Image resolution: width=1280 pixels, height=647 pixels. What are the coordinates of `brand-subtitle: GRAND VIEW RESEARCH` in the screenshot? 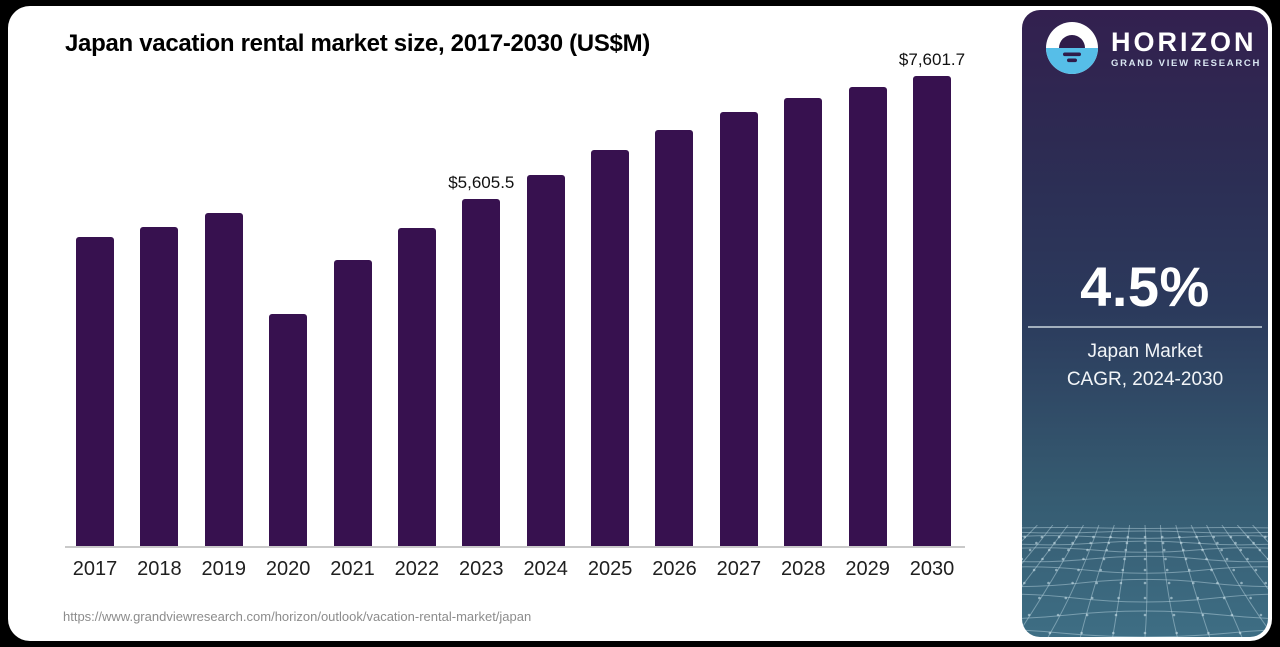 It's located at (1186, 63).